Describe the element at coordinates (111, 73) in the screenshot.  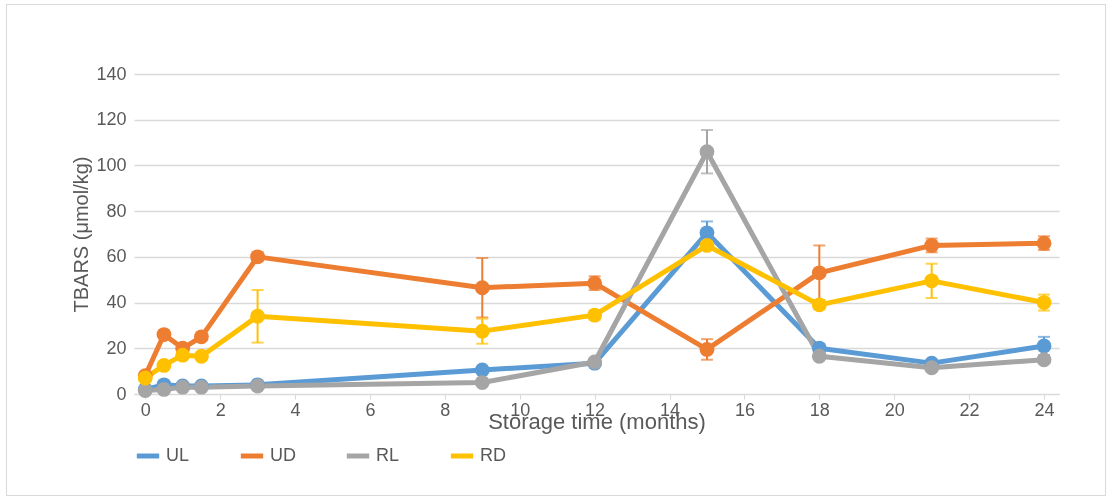
I see `y-tick-label: 140` at that location.